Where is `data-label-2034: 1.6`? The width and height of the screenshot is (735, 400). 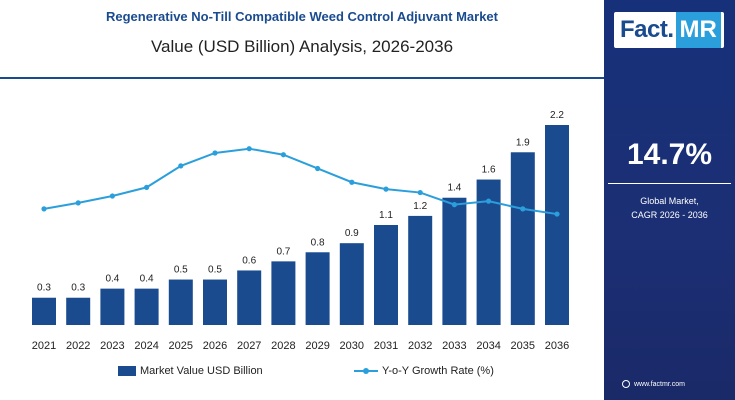
data-label-2034: 1.6 is located at coordinates (489, 170).